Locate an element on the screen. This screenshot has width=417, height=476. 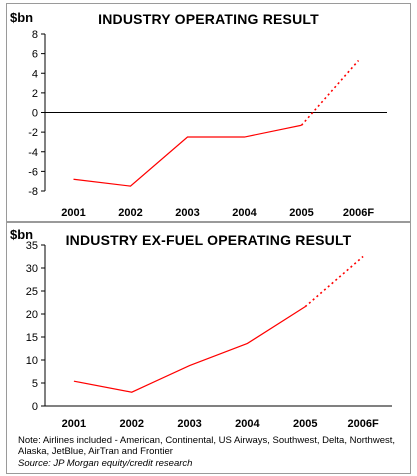
y-tick-label: -6 is located at coordinates (33, 172).